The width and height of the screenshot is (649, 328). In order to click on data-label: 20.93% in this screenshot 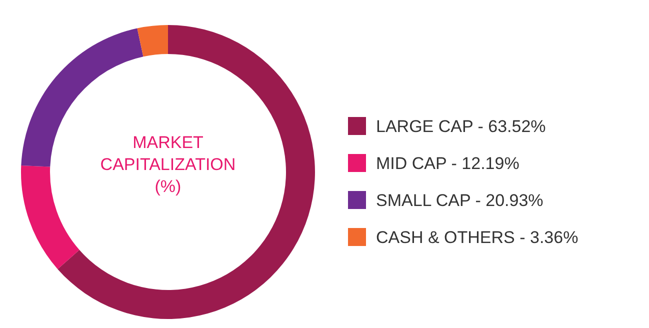, I will do `click(515, 200)`.